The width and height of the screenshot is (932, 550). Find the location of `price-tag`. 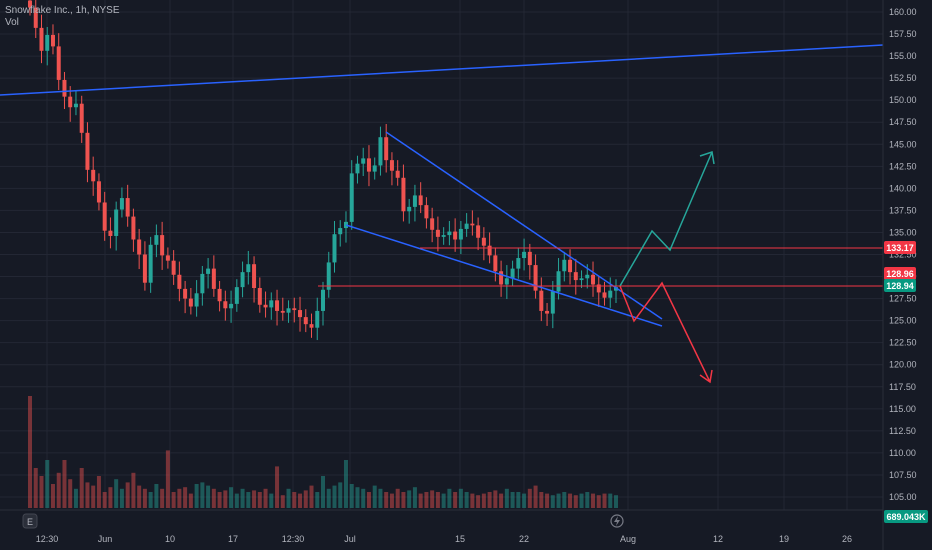

price-tag is located at coordinates (900, 247).